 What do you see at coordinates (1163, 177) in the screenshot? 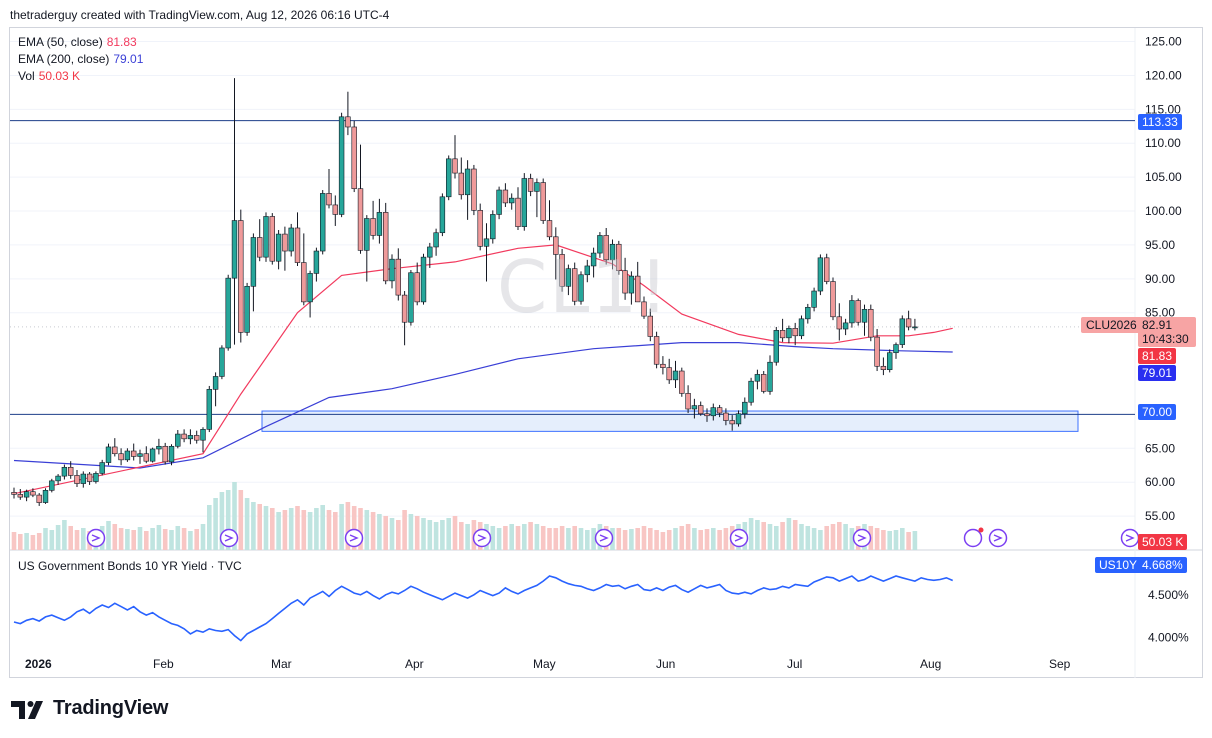
I see `y-tick-label: 105.00` at bounding box center [1163, 177].